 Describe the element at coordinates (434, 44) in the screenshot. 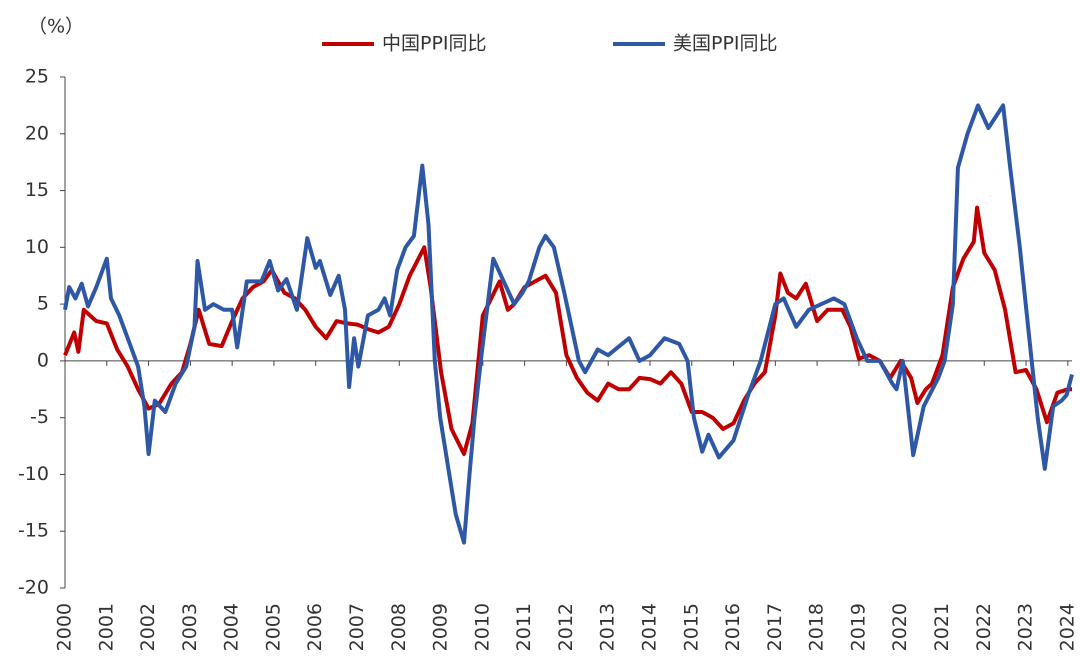

I see `legend-label: 中国PPI同比` at that location.